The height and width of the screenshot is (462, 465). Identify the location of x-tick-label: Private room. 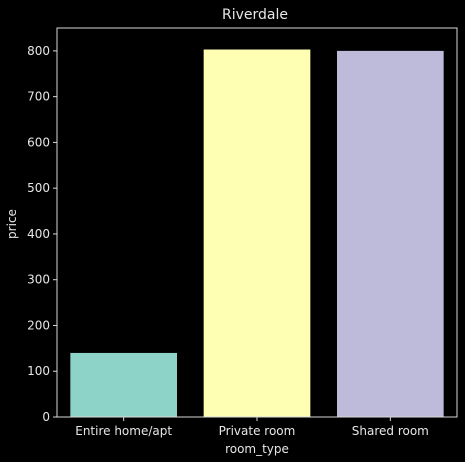
(257, 431).